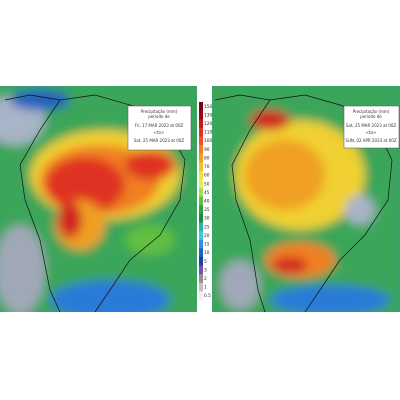 This screenshot has height=400, width=400. I want to click on legend-start: Sat, 25 MAR 2023 at 00Z, so click(371, 125).